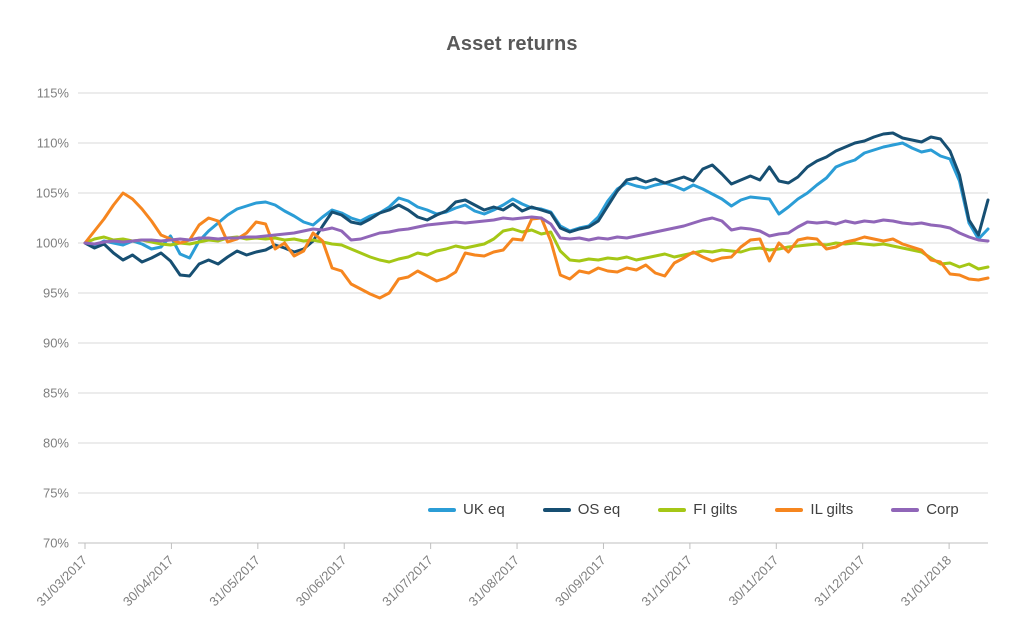 This screenshot has width=1024, height=637. I want to click on legend-item-os-eq: OS eq, so click(581, 509).